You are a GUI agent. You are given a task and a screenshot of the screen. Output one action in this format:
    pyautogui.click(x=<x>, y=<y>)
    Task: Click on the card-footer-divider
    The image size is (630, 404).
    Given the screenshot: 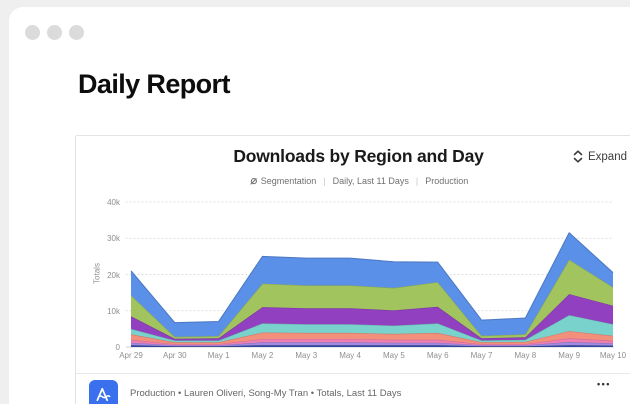 What is the action you would take?
    pyautogui.click(x=353, y=373)
    